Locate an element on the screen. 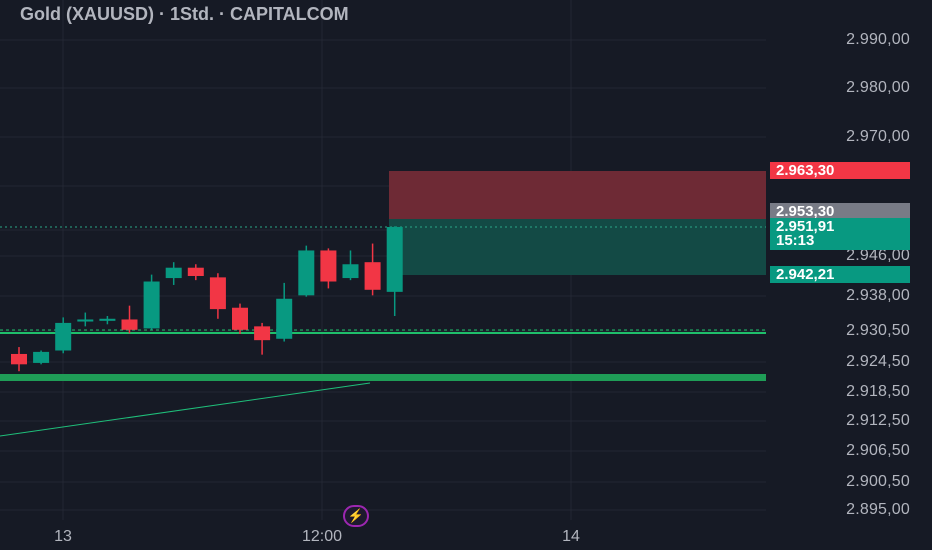 The height and width of the screenshot is (550, 932). stop-loss-zone is located at coordinates (577, 195).